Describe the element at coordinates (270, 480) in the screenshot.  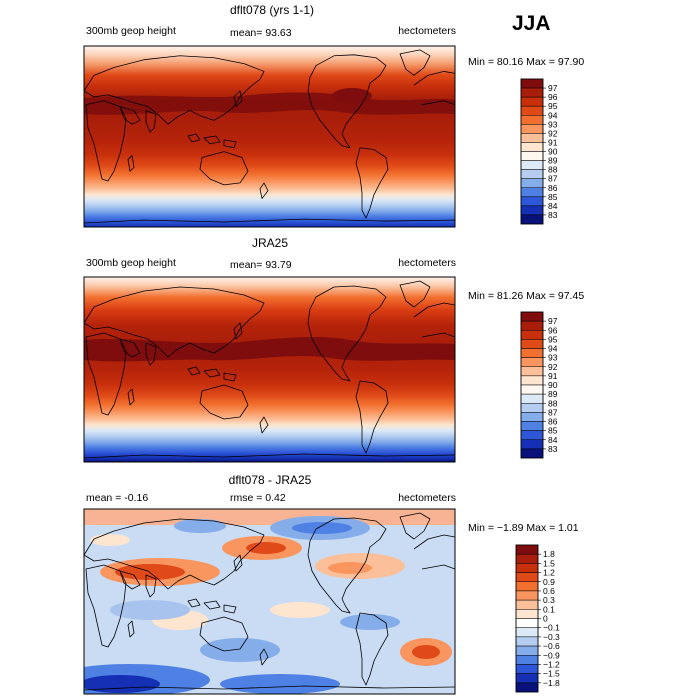
I see `panel-title: dflt078 - JRA25` at that location.